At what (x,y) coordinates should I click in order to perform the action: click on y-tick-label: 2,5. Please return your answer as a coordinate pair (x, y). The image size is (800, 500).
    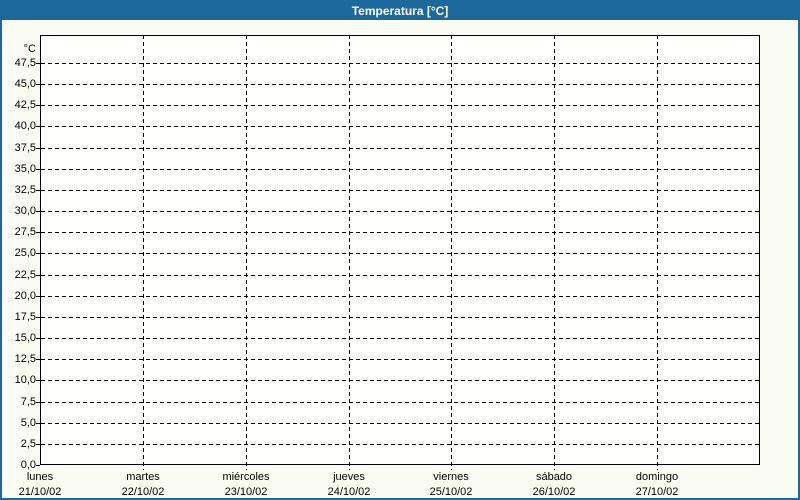
    Looking at the image, I should click on (28, 444).